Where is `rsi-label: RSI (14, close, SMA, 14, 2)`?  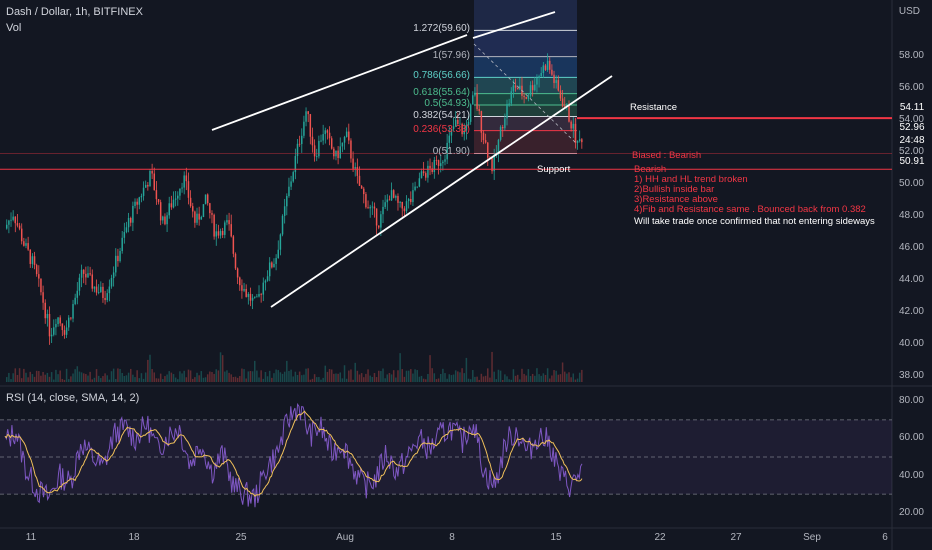
rsi-label: RSI (14, close, SMA, 14, 2) is located at coordinates (73, 398).